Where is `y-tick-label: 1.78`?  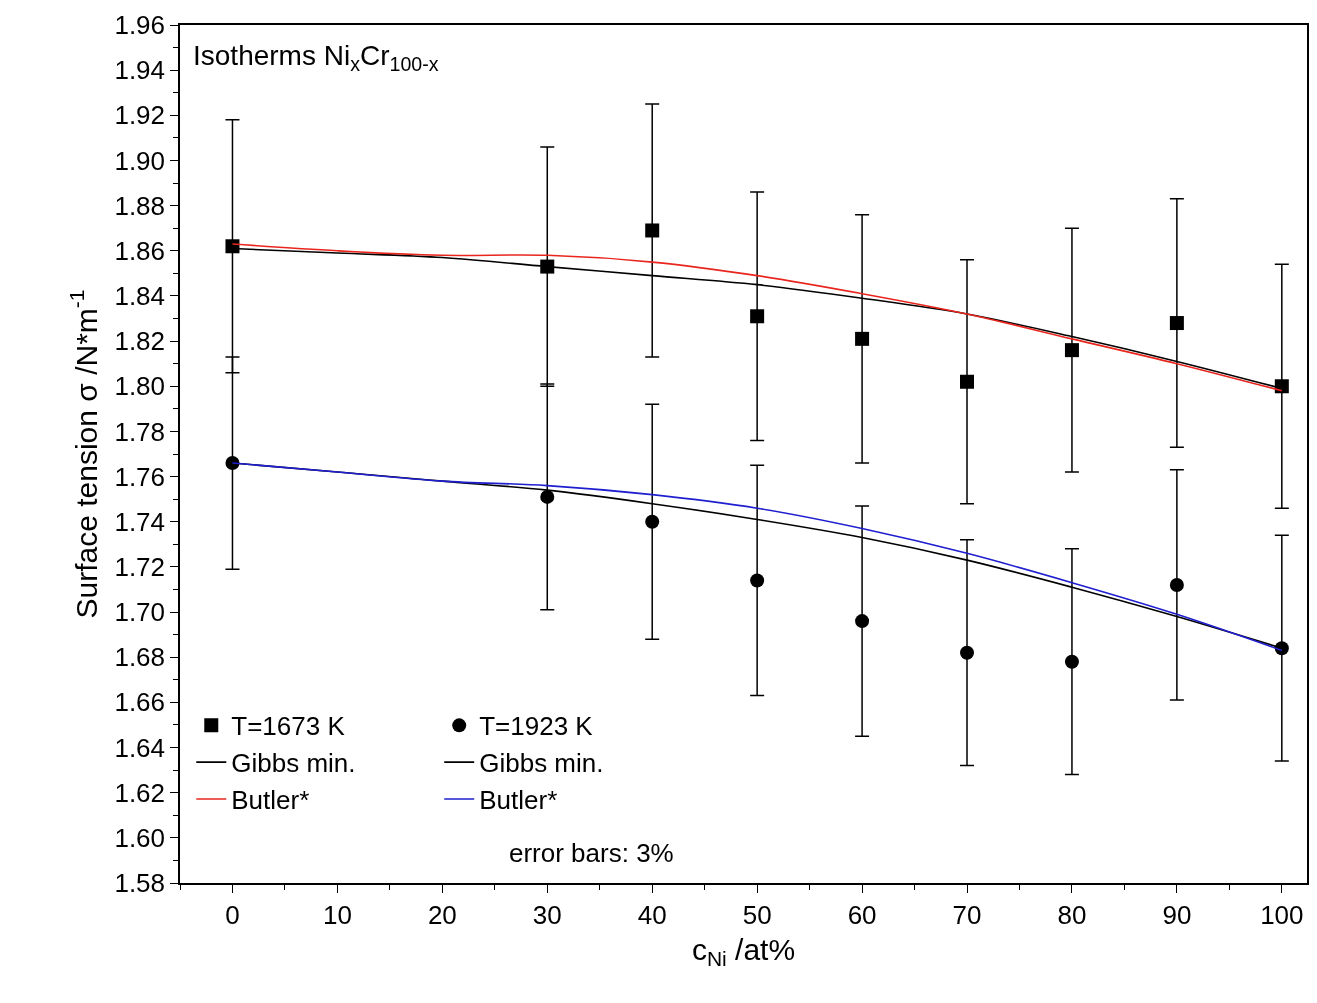
y-tick-label: 1.78 is located at coordinates (140, 431).